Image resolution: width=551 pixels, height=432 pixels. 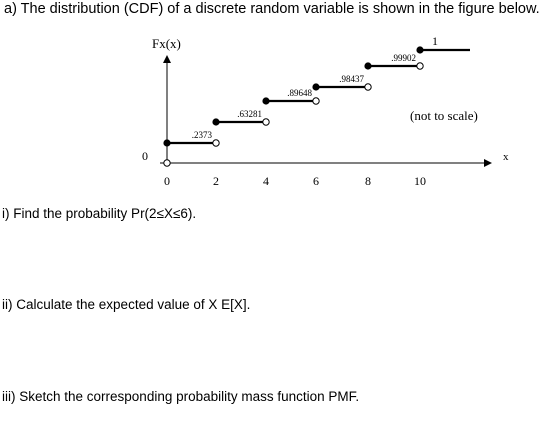 I want to click on x-tick-label: 8, so click(x=368, y=181).